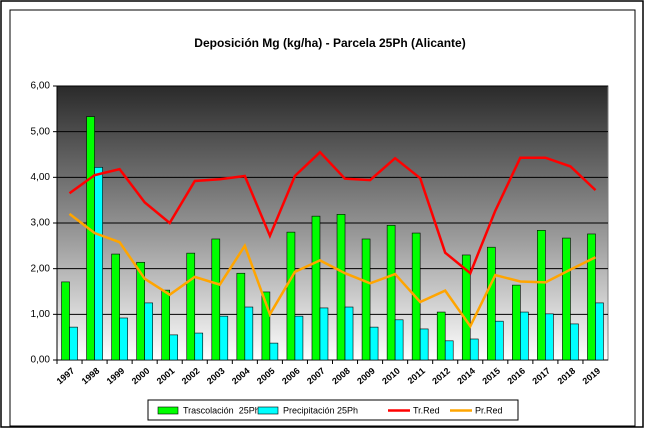  I want to click on y-tick-label: 1,00, so click(41, 314).